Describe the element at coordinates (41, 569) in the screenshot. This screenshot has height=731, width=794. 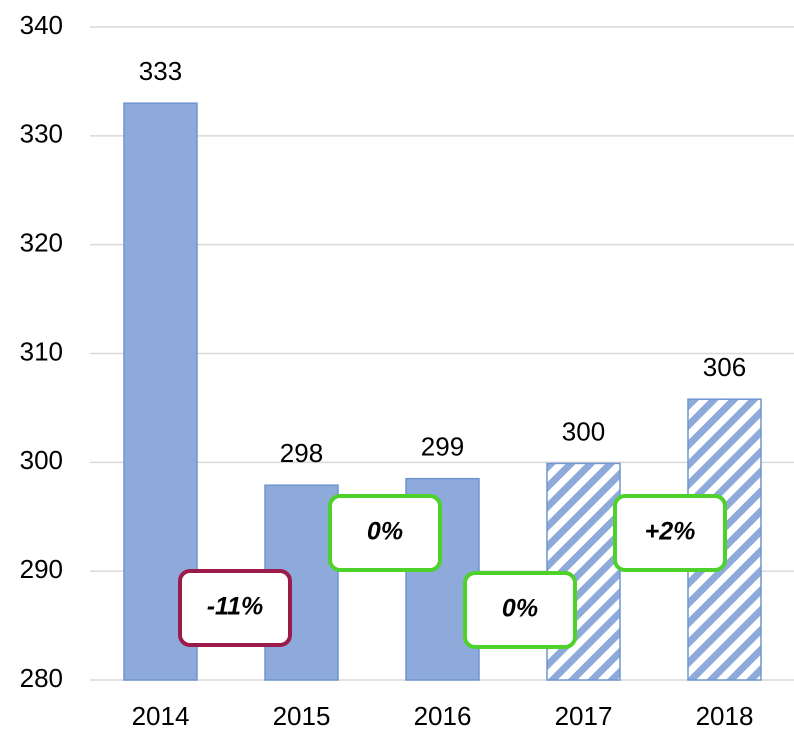
I see `y-tick-label: 290` at that location.